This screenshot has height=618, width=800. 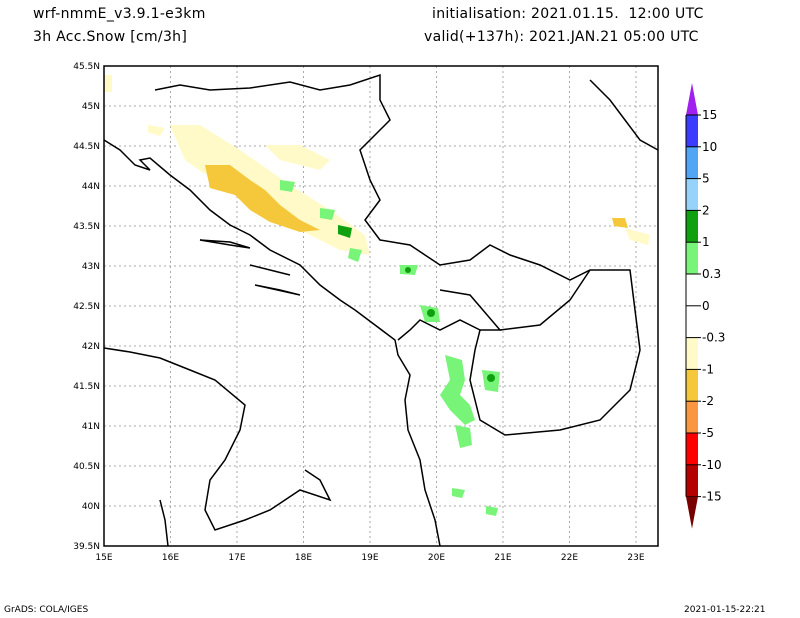 I want to click on lon-tick-label: 19E, so click(x=369, y=558).